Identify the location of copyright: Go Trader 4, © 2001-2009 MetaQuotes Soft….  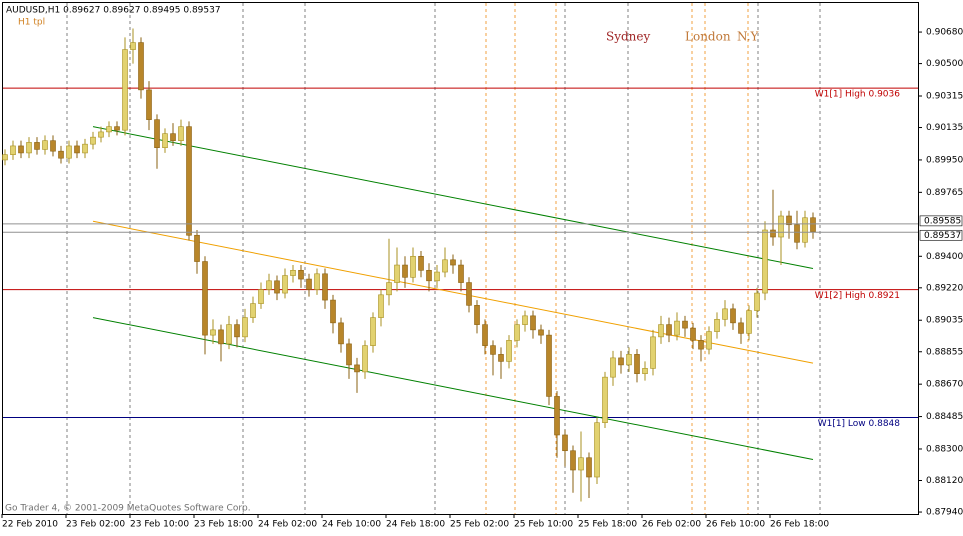
(128, 509).